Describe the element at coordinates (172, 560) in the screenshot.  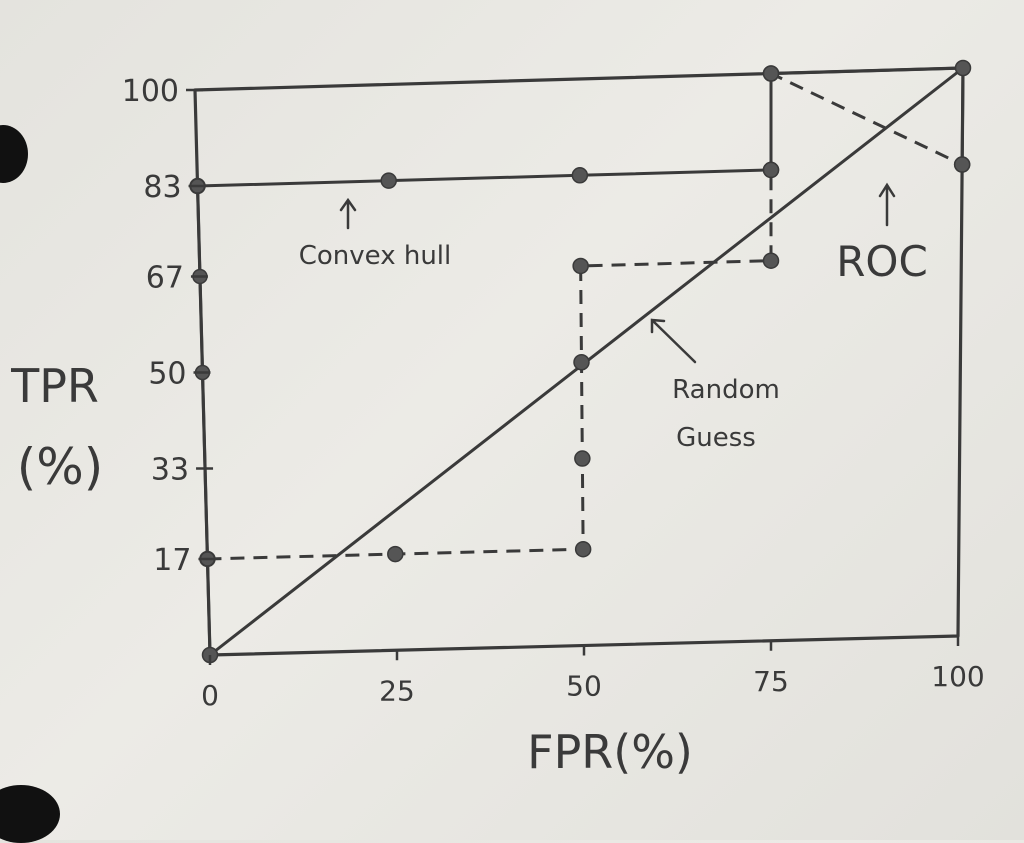
I see `y-tick-label: 17` at that location.